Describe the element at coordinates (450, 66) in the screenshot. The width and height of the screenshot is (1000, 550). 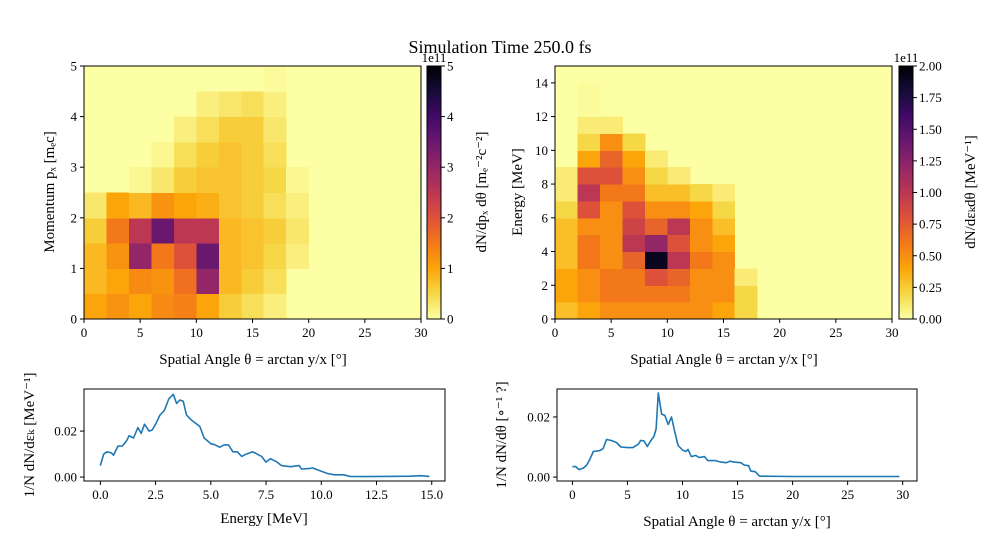
I see `colorbar-tick-label: 5` at that location.